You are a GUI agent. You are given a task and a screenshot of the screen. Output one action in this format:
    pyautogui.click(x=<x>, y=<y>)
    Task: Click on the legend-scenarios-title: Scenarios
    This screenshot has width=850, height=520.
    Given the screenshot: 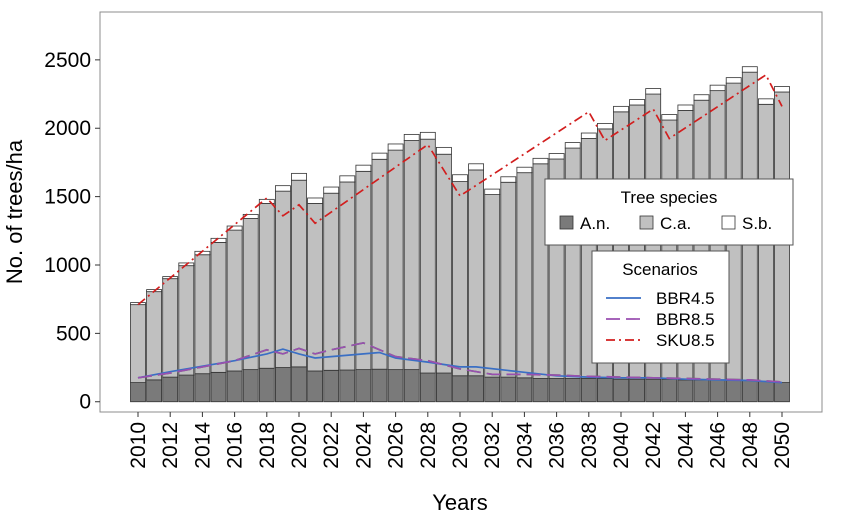 What is the action you would take?
    pyautogui.click(x=660, y=269)
    